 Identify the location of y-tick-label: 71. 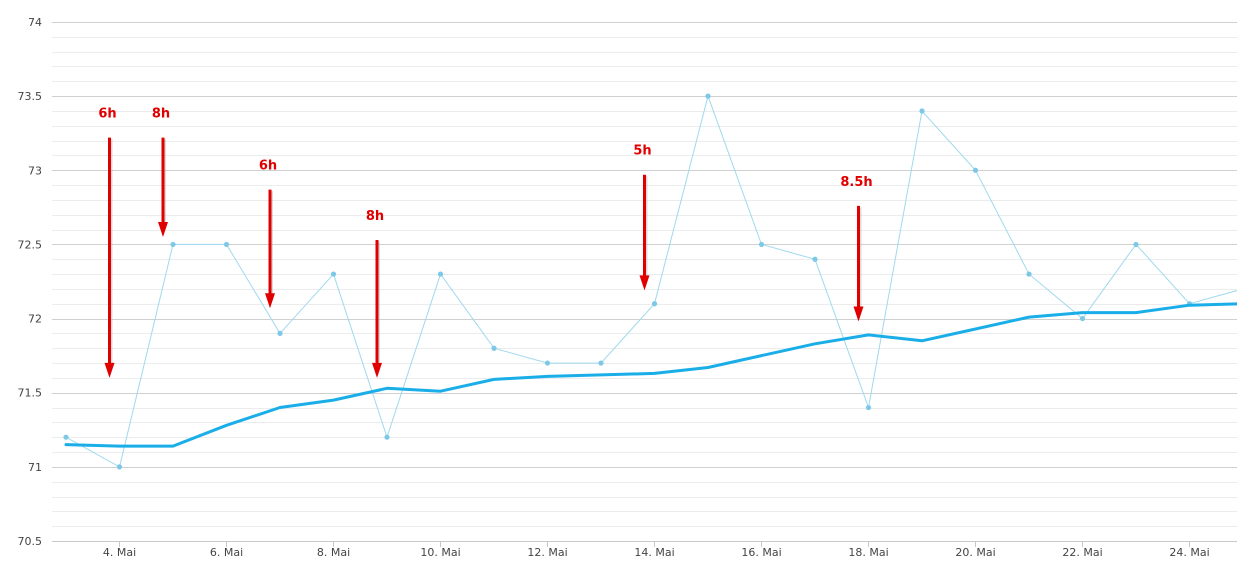
(35, 467).